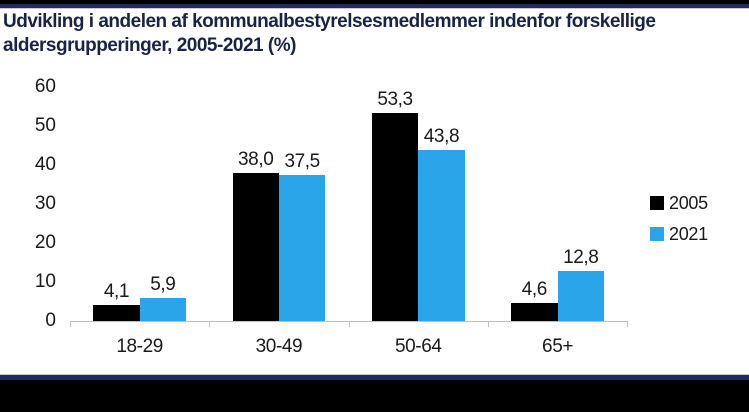  I want to click on bottom-black-bar, so click(374, 396).